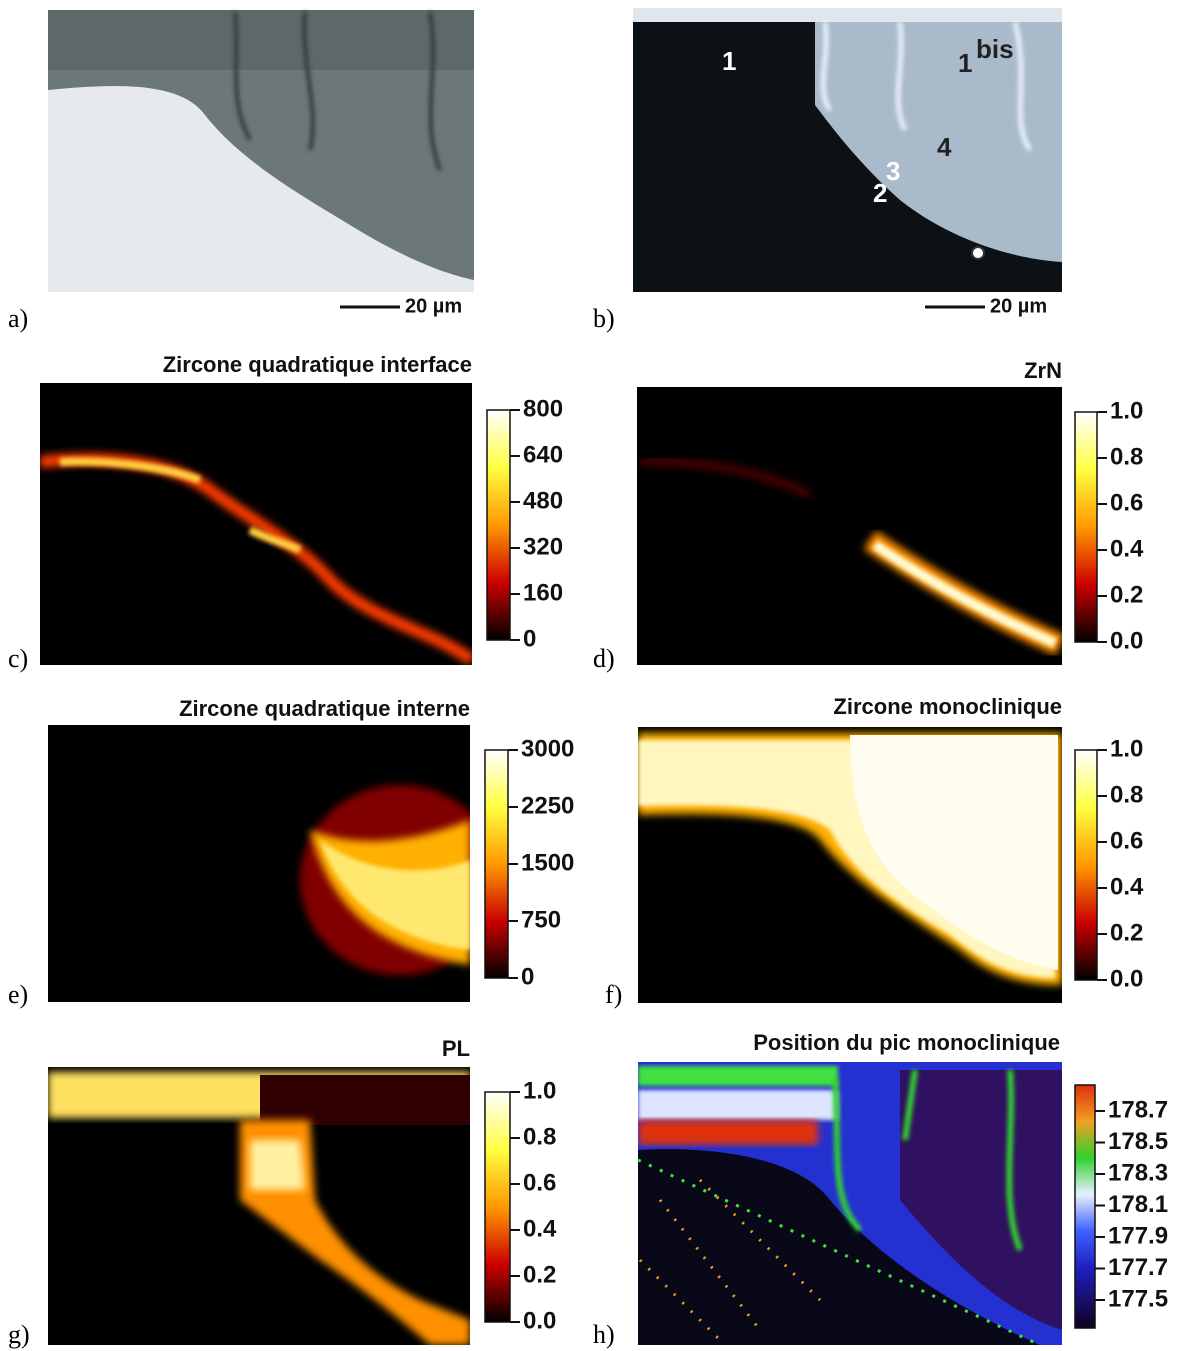  Describe the element at coordinates (18, 994) in the screenshot. I see `panel-letter: e)` at that location.